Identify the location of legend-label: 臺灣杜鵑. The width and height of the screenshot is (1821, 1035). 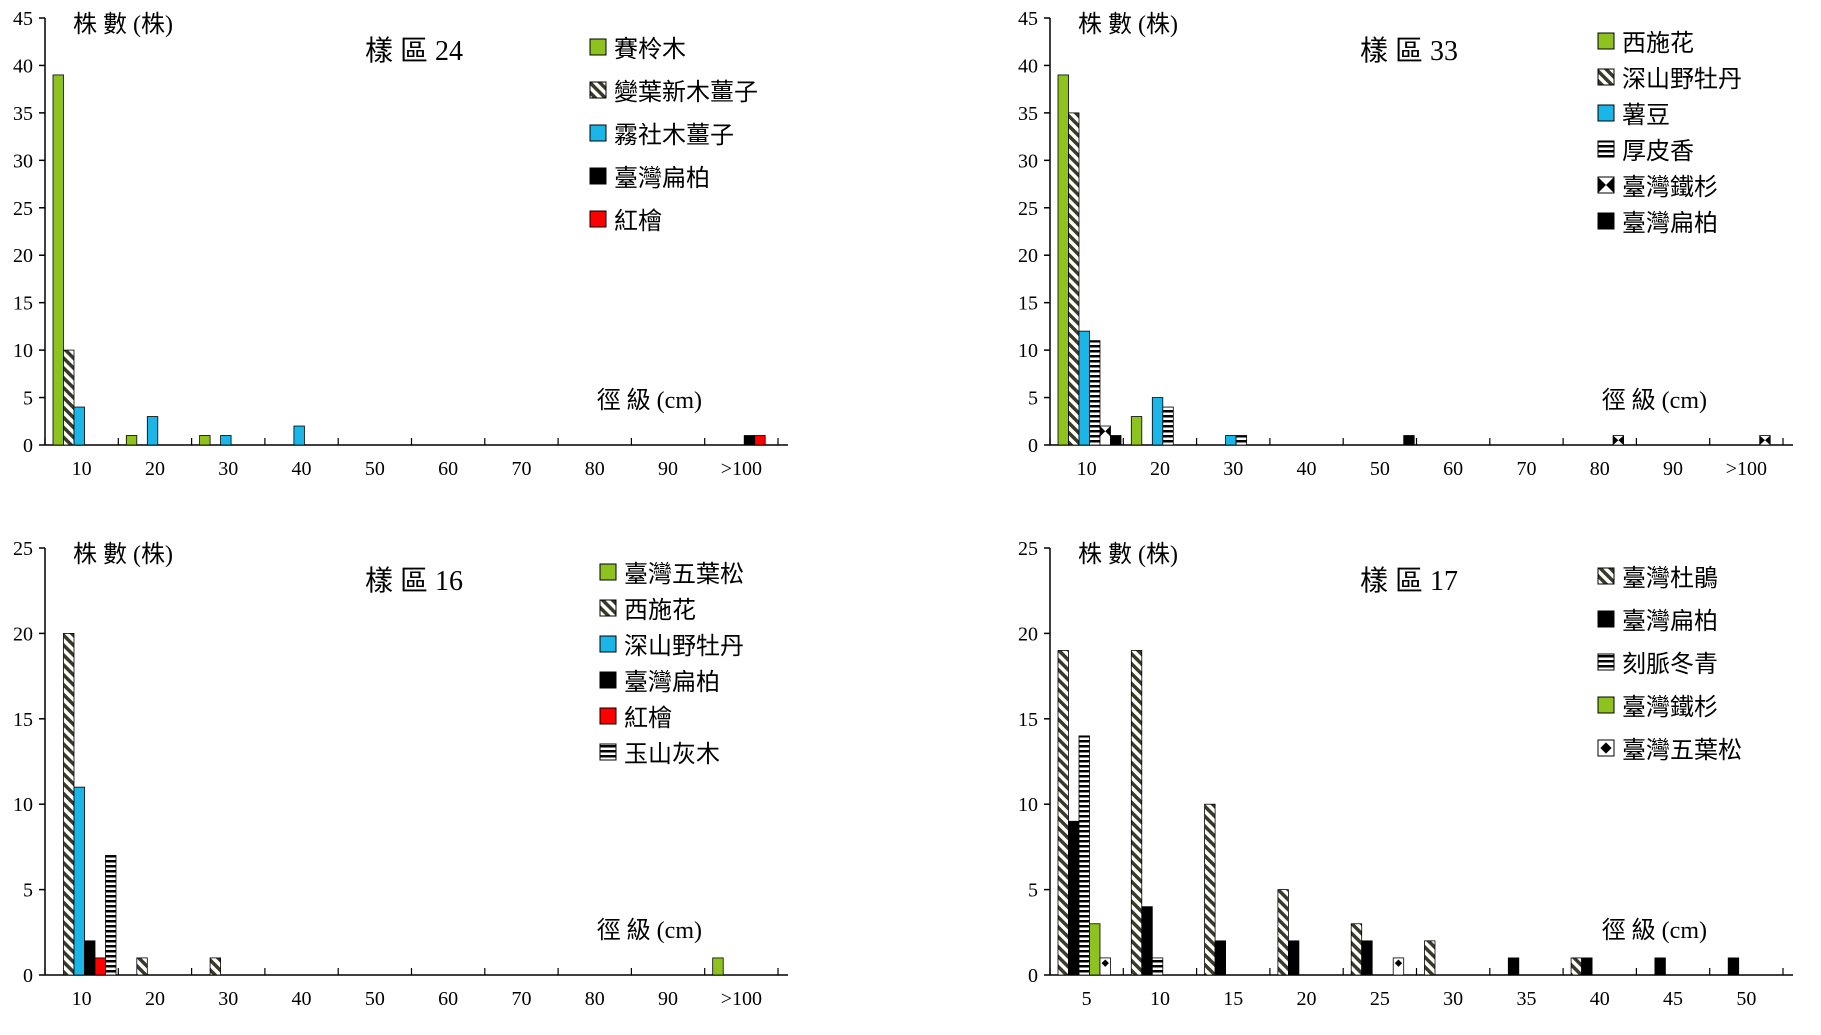
(1670, 578).